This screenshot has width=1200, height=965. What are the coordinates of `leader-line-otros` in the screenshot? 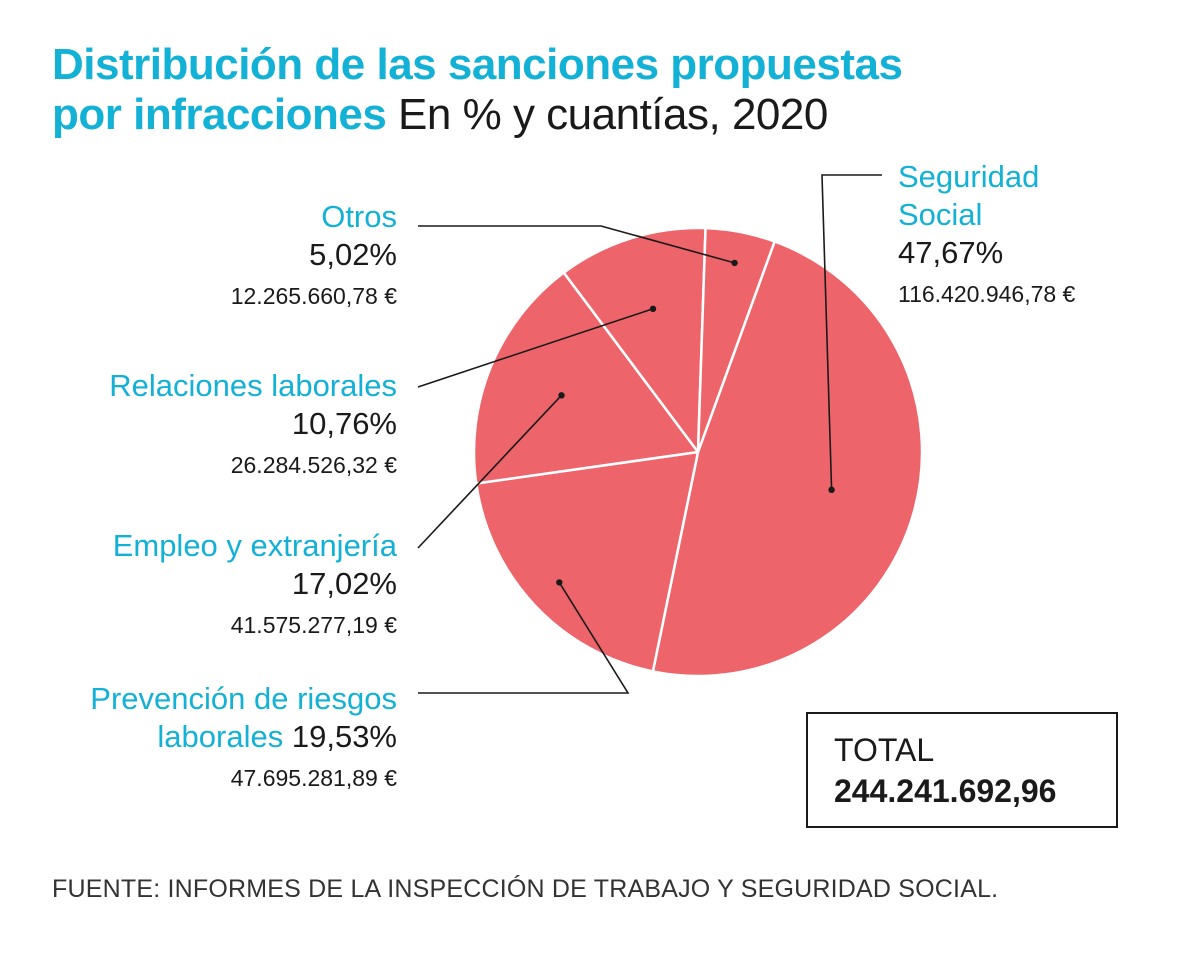 It's located at (576, 244).